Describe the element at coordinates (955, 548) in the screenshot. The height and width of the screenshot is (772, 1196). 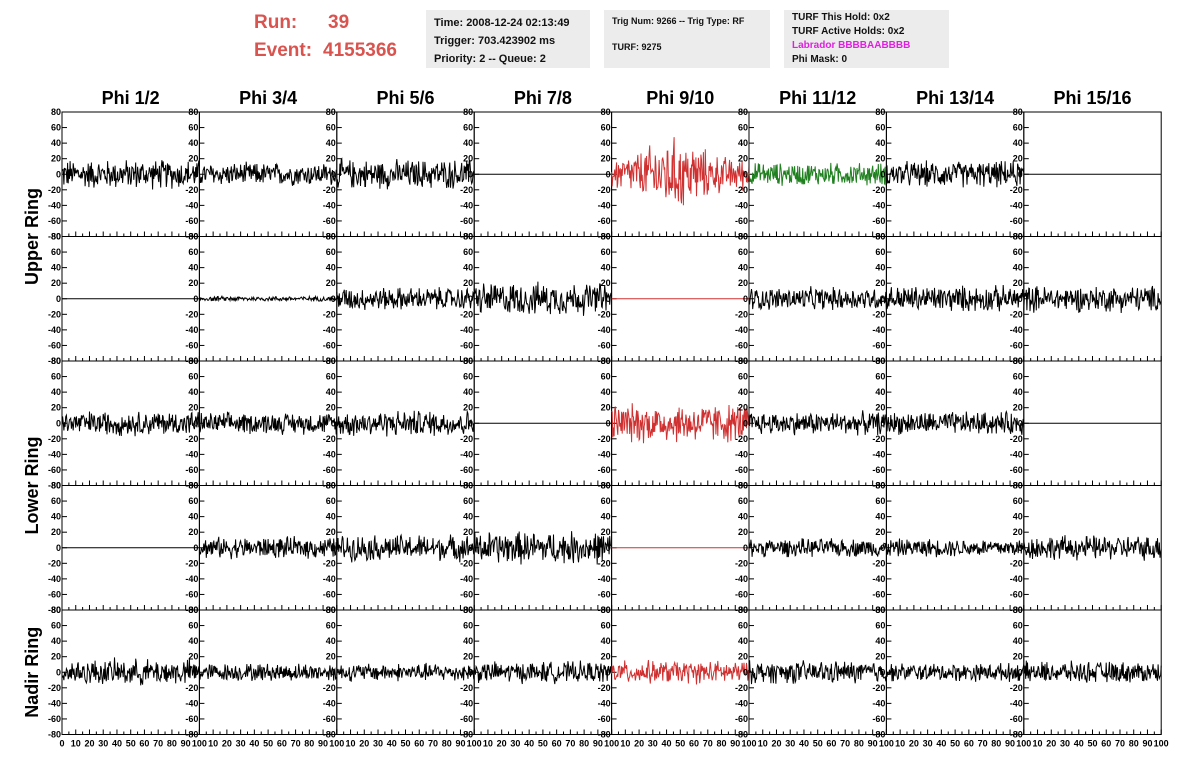
I see `waveform-trace-r4-c7` at that location.